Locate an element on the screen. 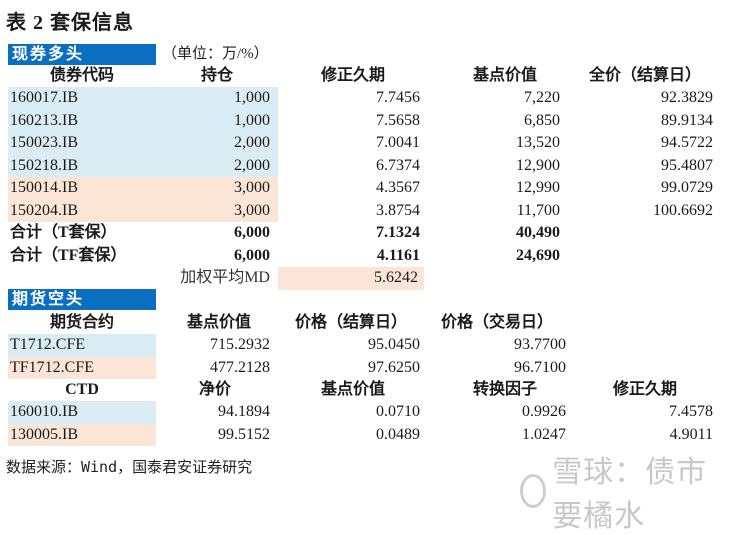 The height and width of the screenshot is (535, 731). table-row: 130005.IB 99.5152 0.0489 1.0247 4.9011 is located at coordinates (365, 434).